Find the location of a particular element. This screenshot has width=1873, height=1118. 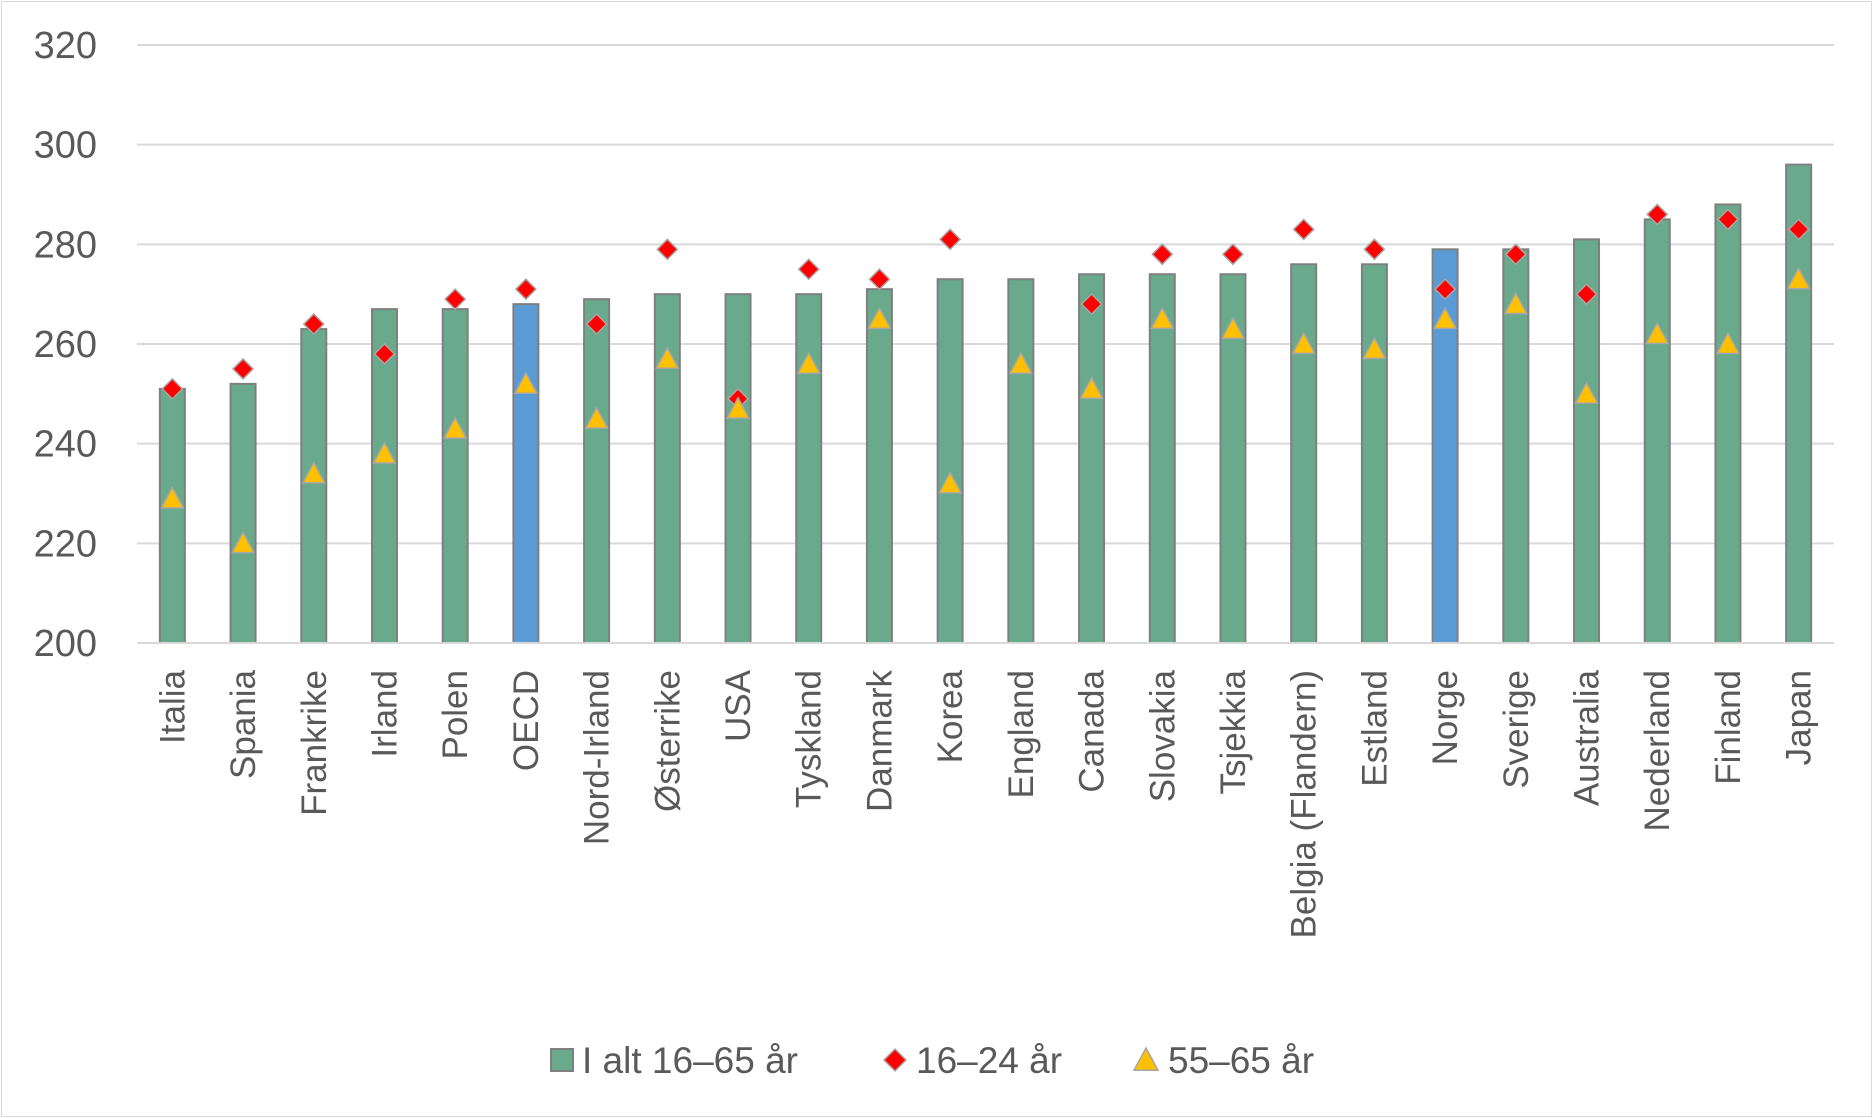

legend-item-old: 55–65 år is located at coordinates (1223, 1060).